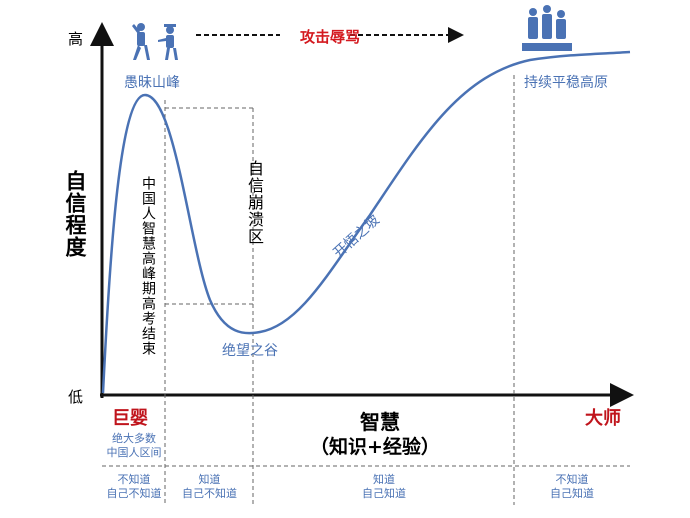 This screenshot has width=690, height=518. What do you see at coordinates (250, 351) in the screenshot?
I see `valley-label: 绝望之谷` at bounding box center [250, 351].